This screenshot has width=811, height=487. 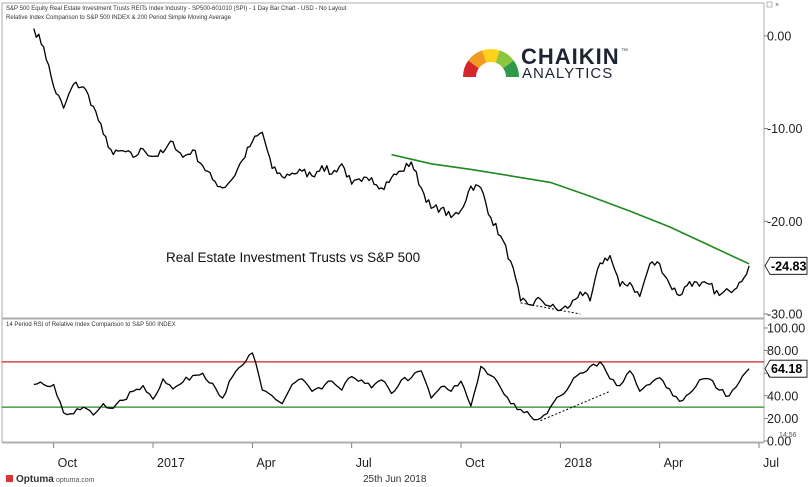 I want to click on ratio-last-value-badge: -24.83, so click(x=786, y=265).